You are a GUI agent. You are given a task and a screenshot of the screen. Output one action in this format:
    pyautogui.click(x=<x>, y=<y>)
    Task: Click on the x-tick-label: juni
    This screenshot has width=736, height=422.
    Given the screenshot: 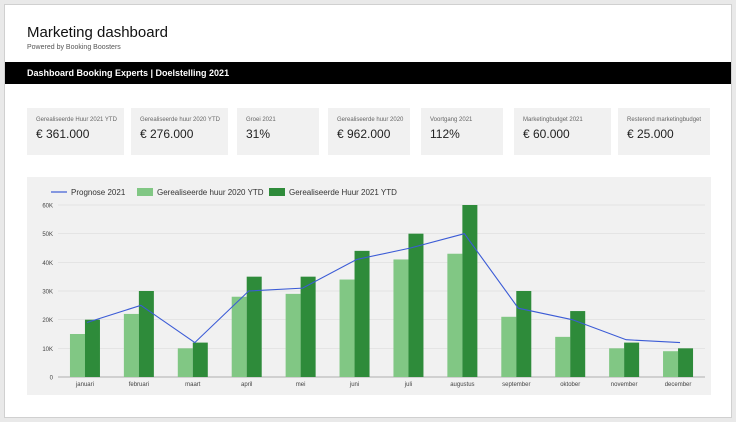 What is the action you would take?
    pyautogui.click(x=354, y=385)
    